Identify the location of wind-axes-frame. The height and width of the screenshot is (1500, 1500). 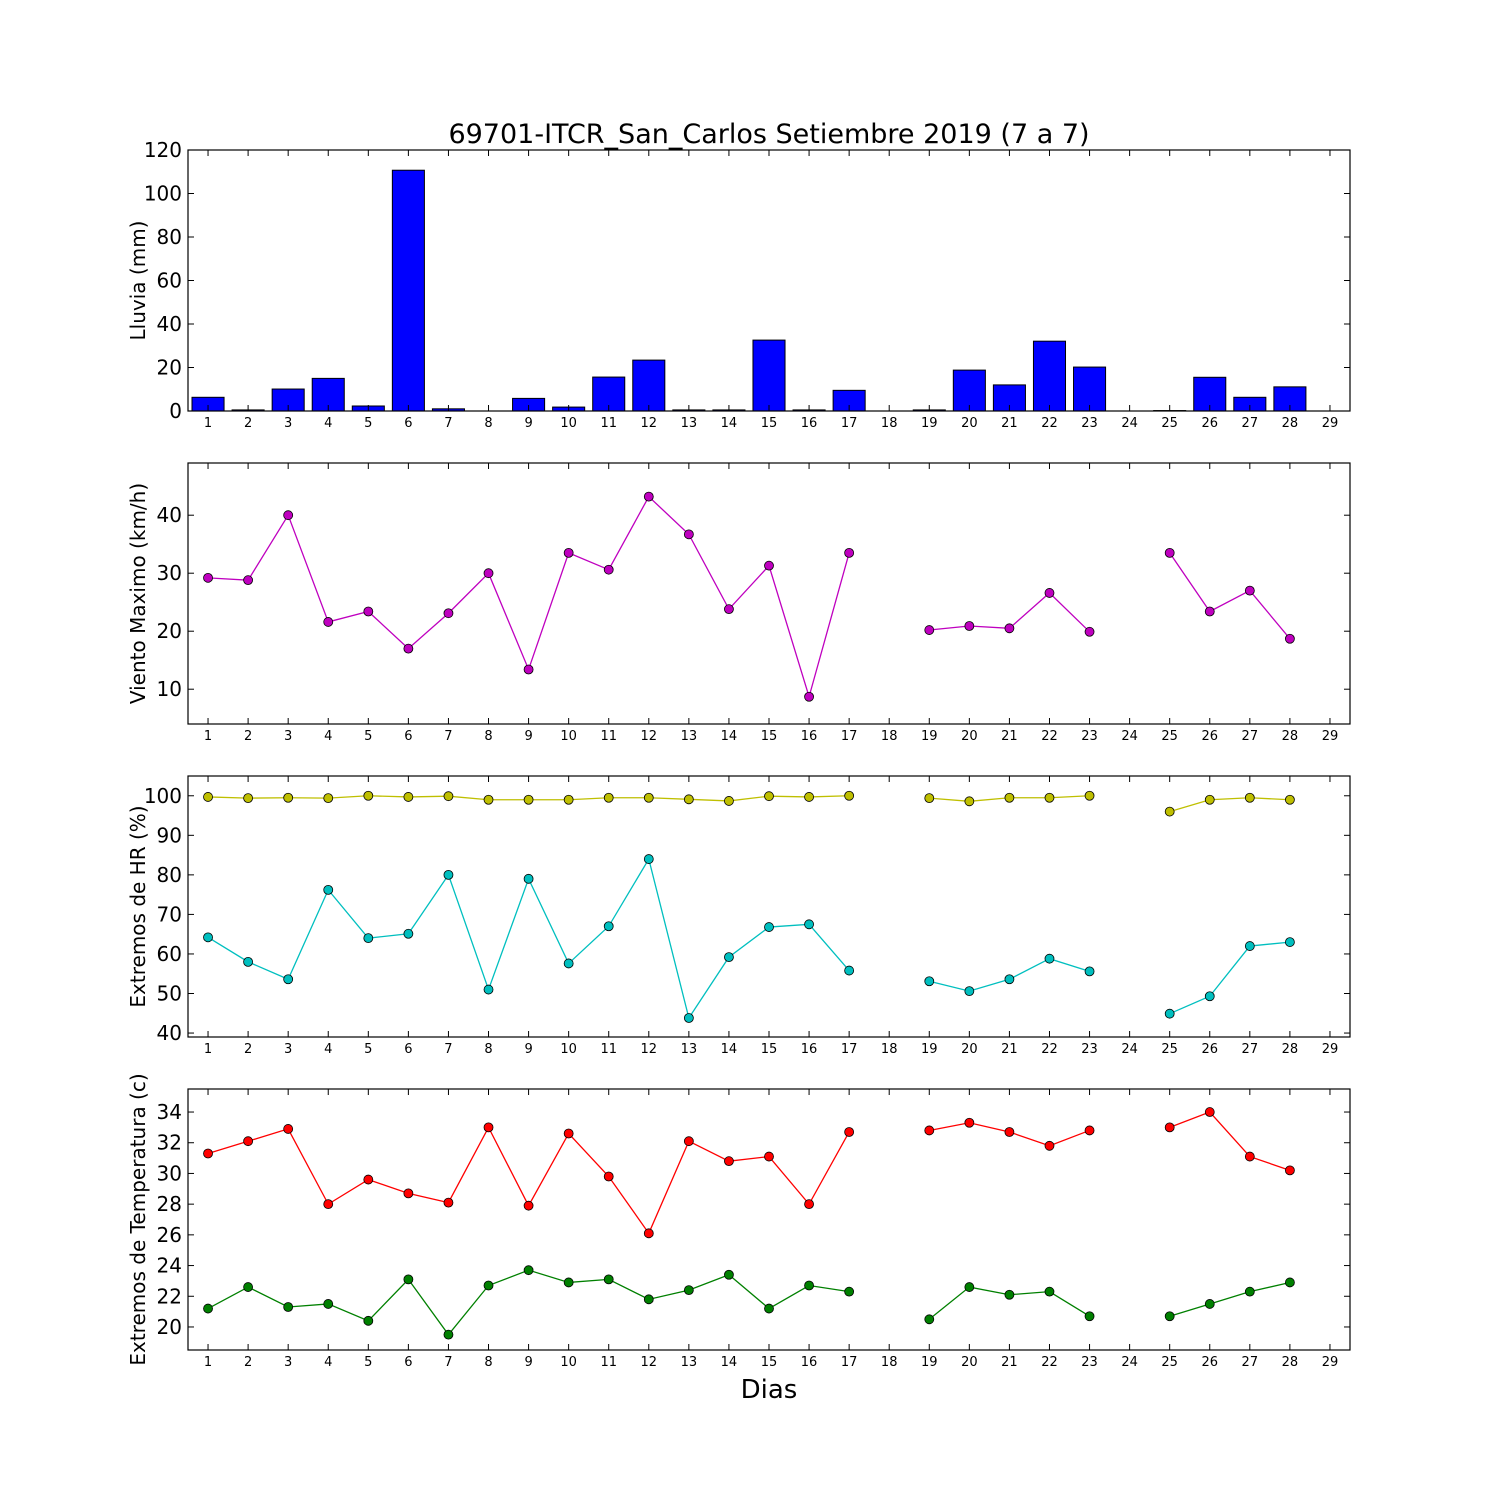
(769, 593).